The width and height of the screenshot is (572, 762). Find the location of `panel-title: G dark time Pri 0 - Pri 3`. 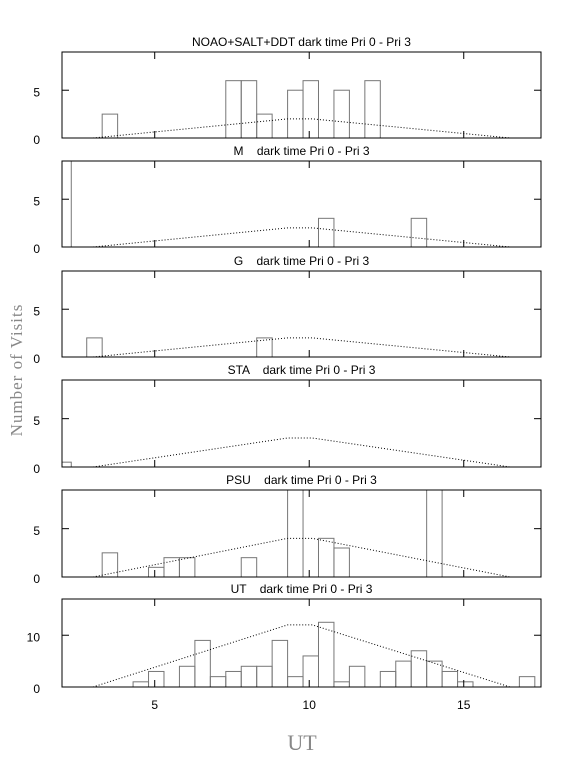

panel-title: G dark time Pri 0 - Pri 3 is located at coordinates (302, 261).